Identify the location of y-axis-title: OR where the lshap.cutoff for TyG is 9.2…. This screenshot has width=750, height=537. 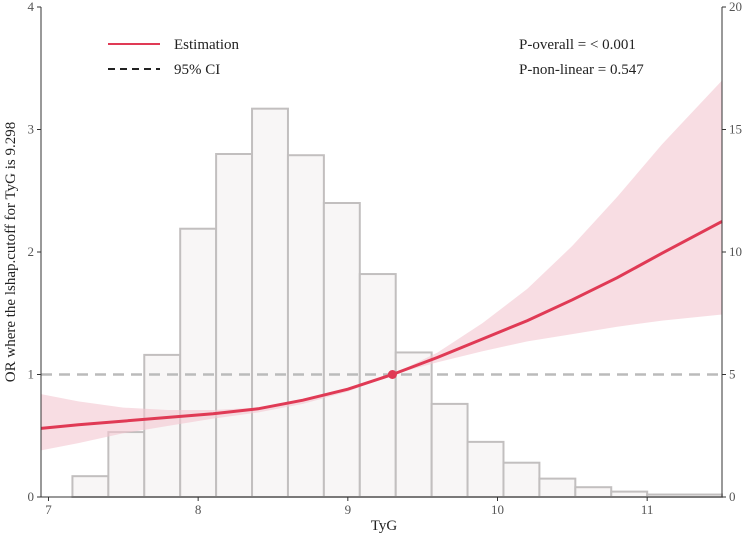
(11, 252).